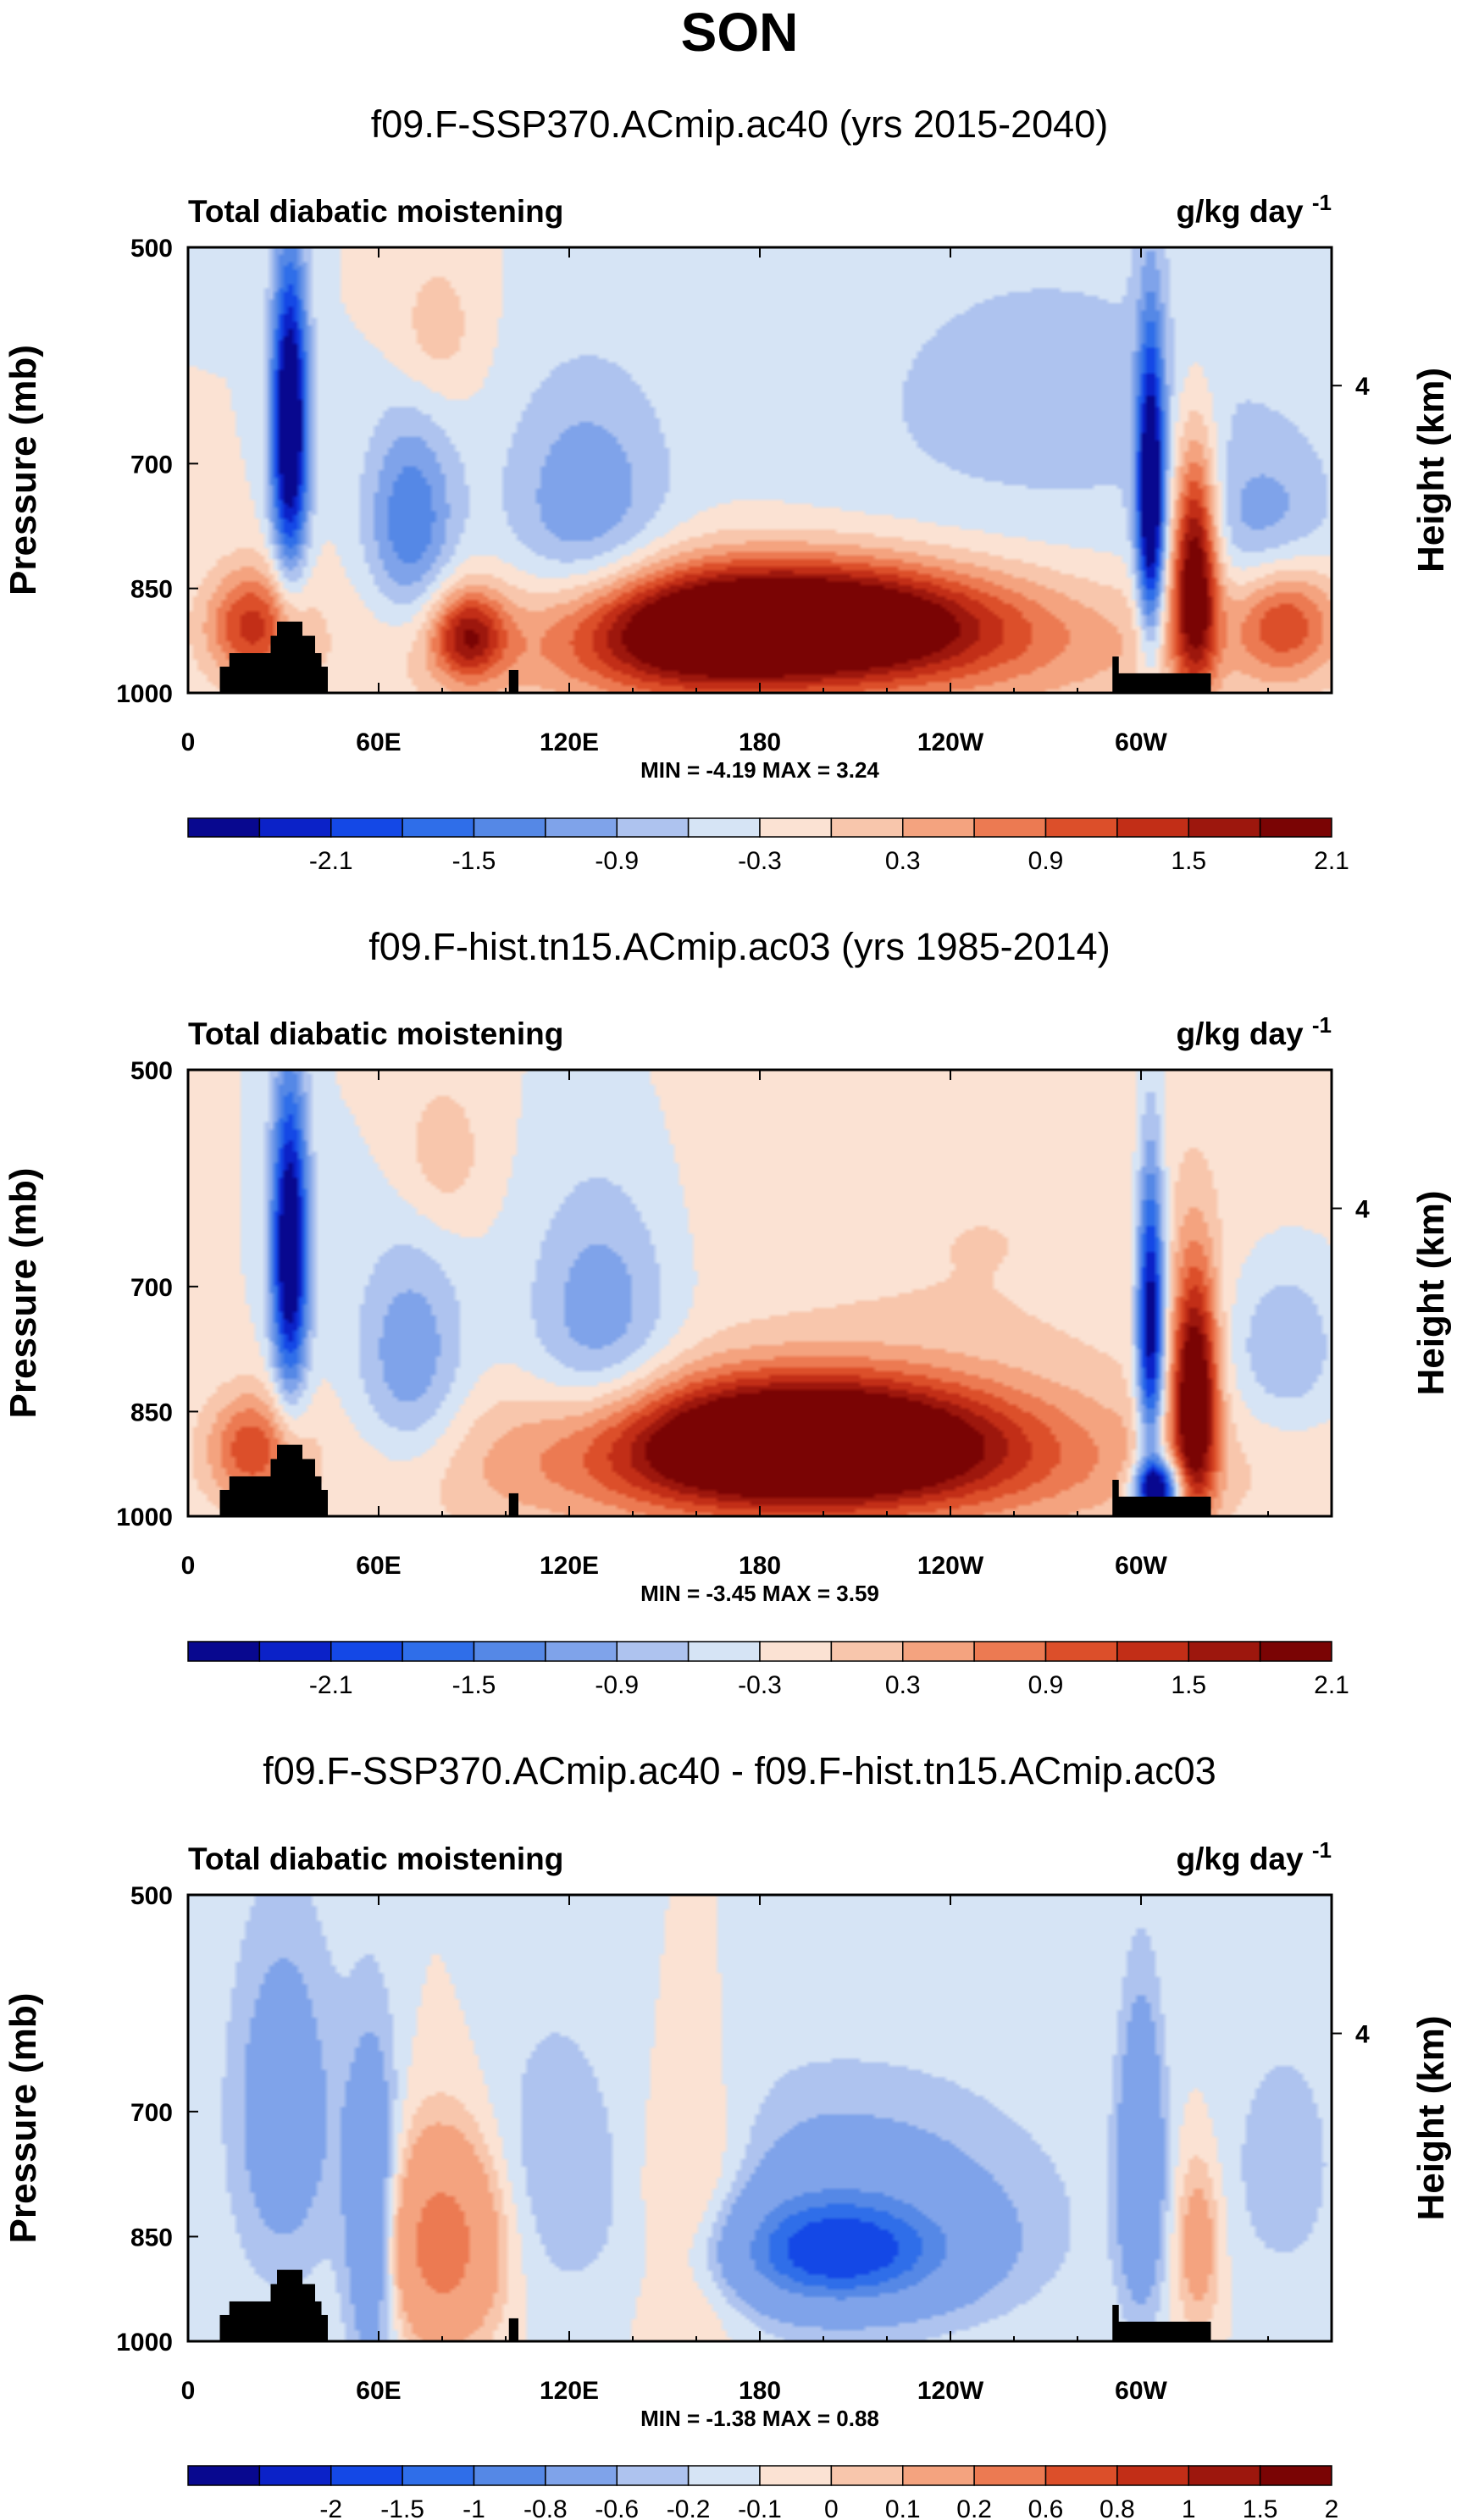 The width and height of the screenshot is (1479, 2520). Describe the element at coordinates (331, 1685) in the screenshot. I see `colorbar-label: -2.1` at that location.